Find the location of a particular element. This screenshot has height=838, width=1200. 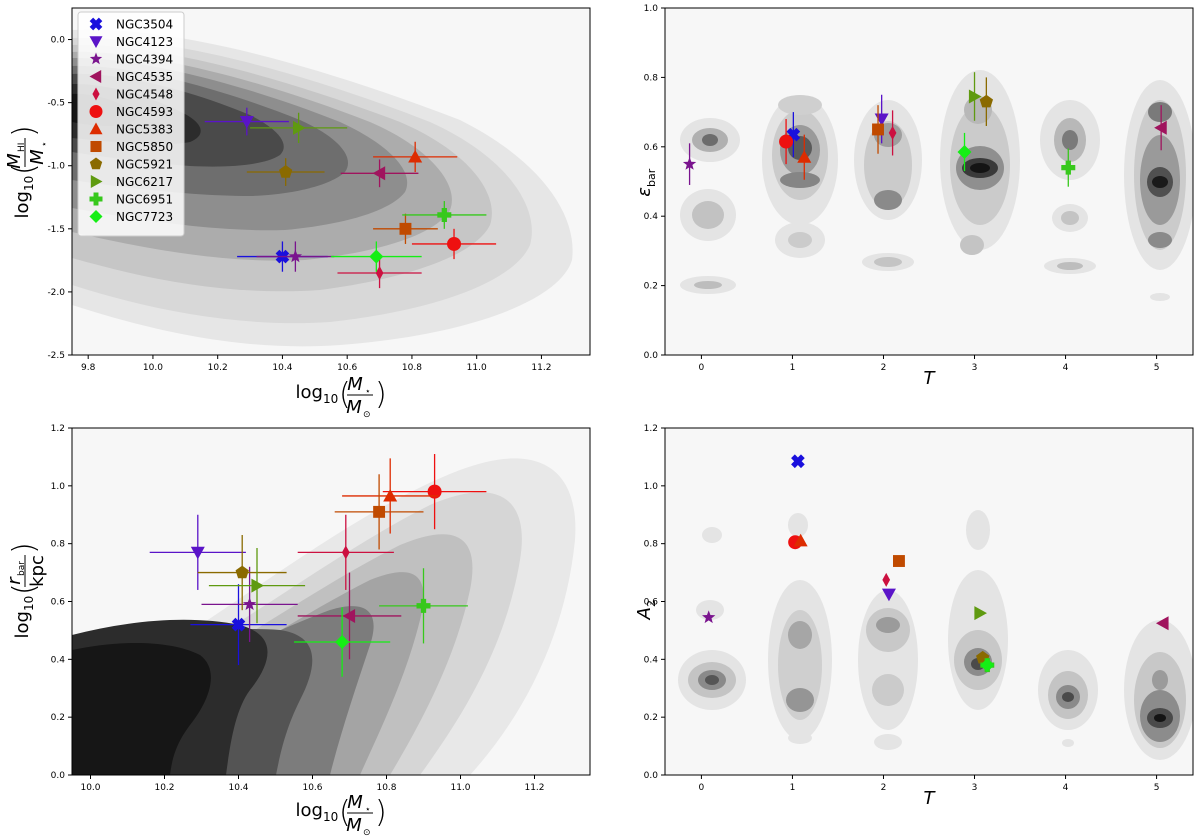

y-tick-label: 0.6 is located at coordinates (651, 148).